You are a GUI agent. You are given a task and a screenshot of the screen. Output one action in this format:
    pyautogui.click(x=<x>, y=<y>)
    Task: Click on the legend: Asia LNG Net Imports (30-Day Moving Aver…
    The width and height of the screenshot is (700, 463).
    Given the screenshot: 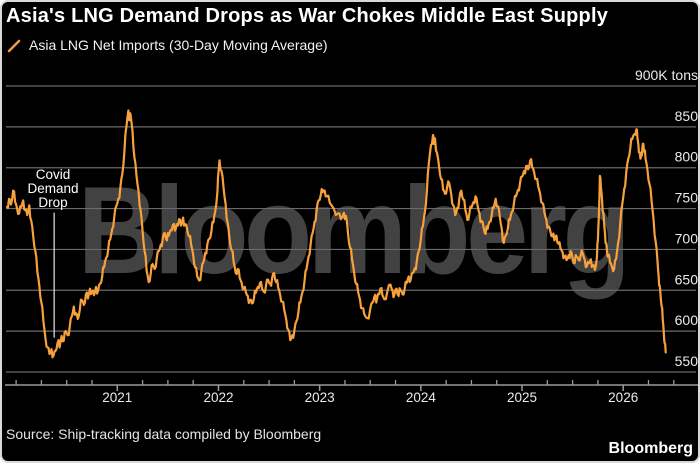 What is the action you would take?
    pyautogui.click(x=167, y=45)
    